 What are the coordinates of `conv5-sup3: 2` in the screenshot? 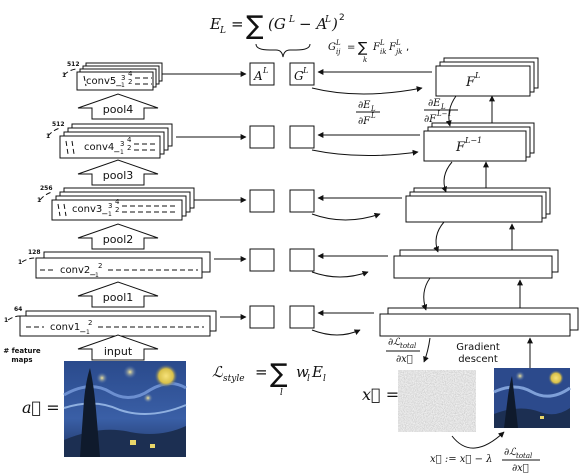 It's located at (130, 82).